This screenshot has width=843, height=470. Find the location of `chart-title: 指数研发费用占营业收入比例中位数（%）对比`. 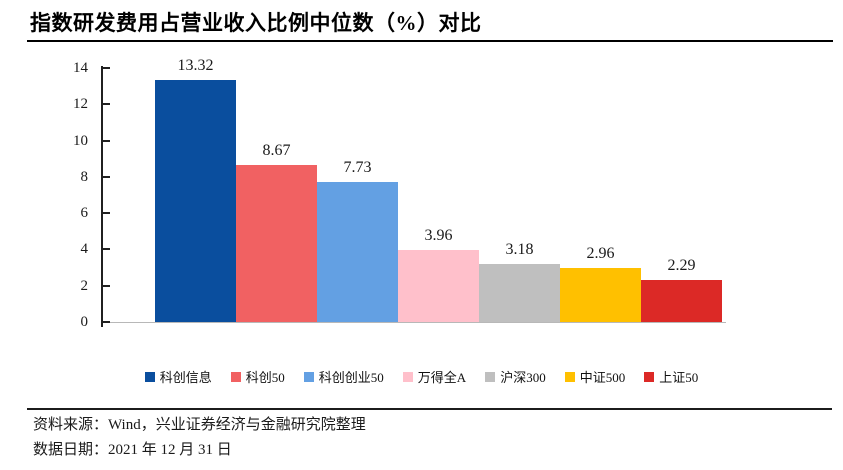

chart-title: 指数研发费用占营业收入比例中位数（%）对比 is located at coordinates (256, 23).